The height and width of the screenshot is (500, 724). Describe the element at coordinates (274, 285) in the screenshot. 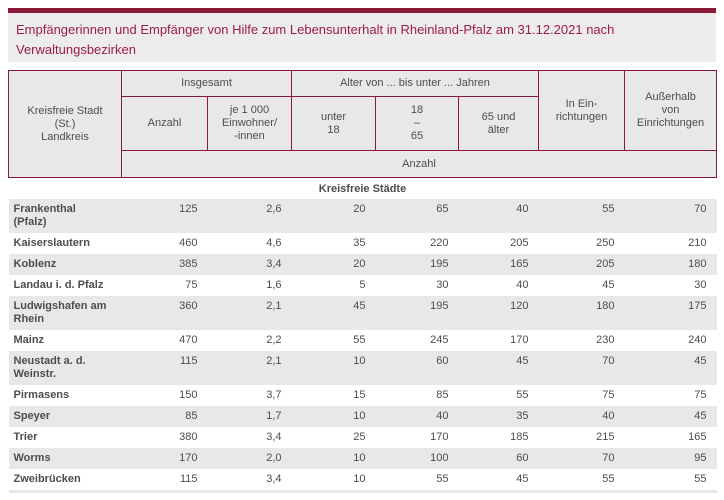

I see `value-cell: 1,6` at that location.